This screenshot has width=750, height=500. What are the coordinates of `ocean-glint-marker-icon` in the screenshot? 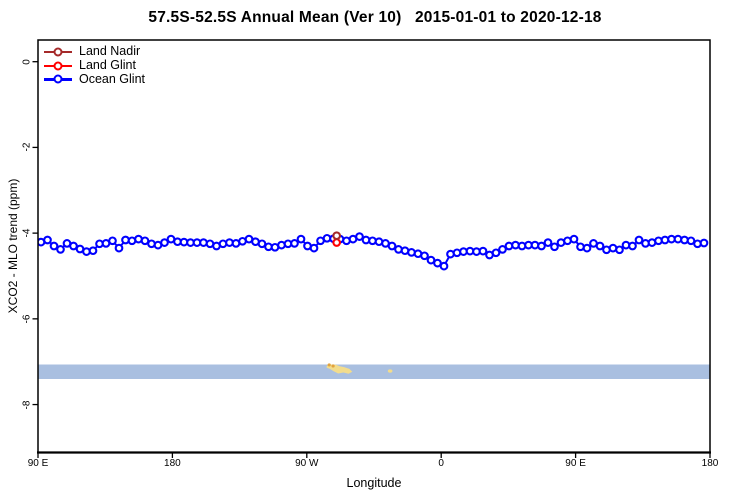 It's located at (58, 79).